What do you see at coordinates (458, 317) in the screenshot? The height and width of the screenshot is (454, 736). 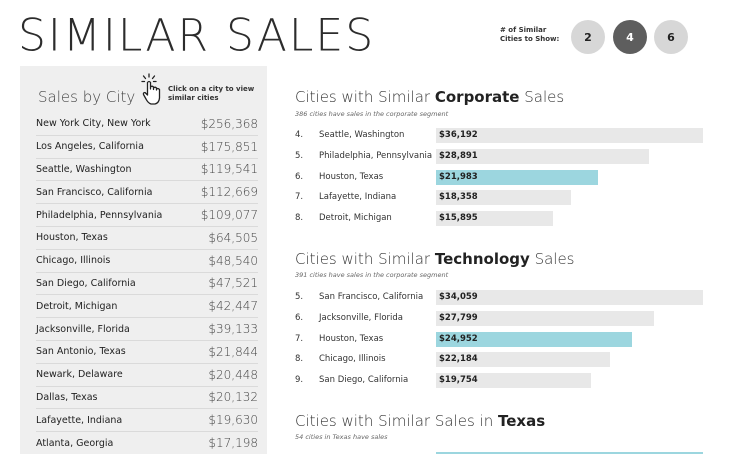 I see `bar-value: $27,799` at bounding box center [458, 317].